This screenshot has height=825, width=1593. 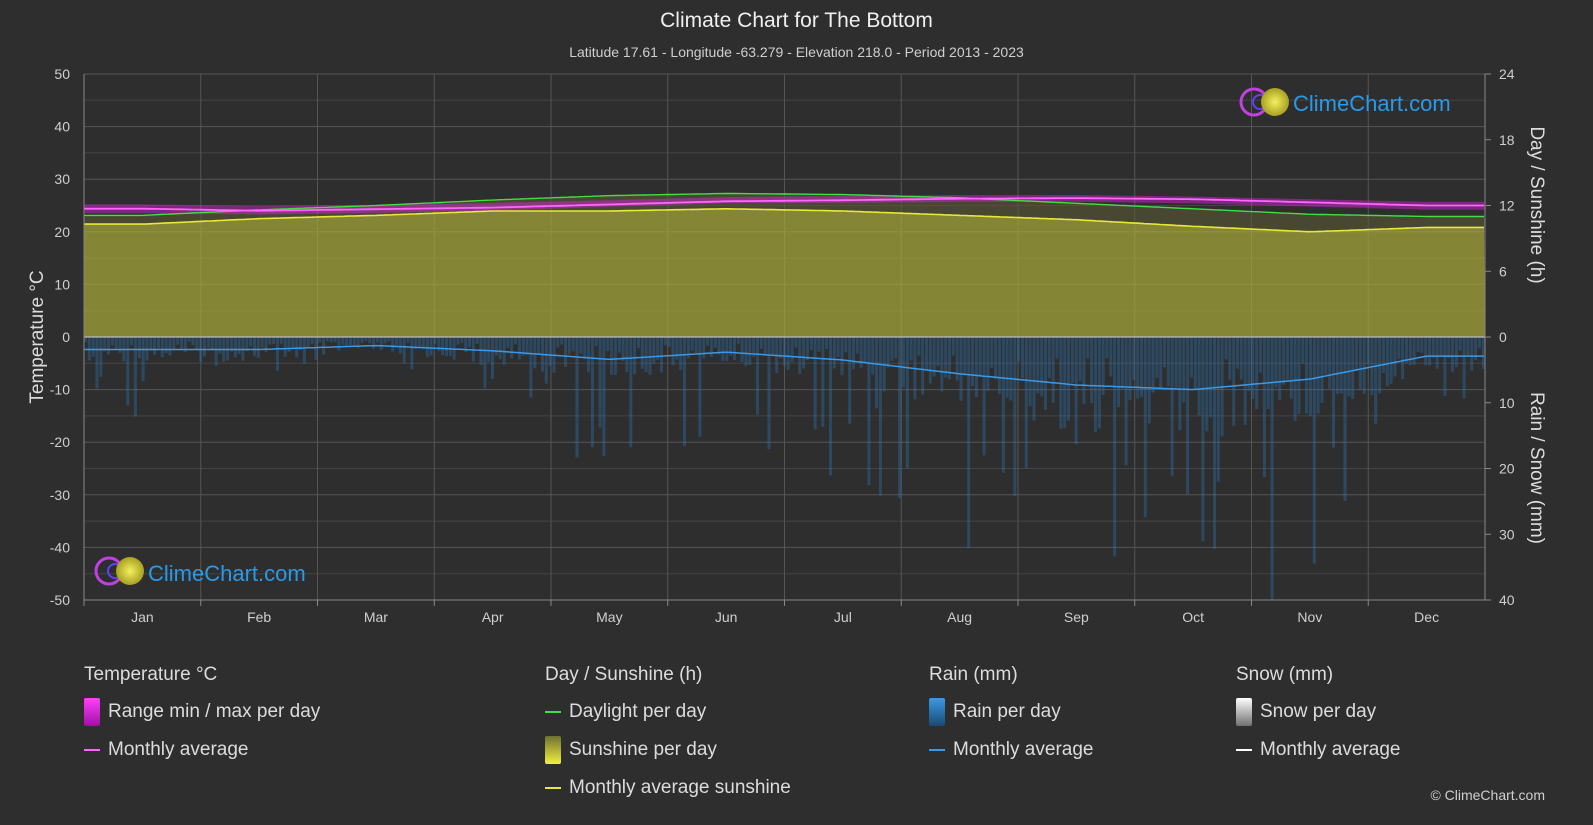 What do you see at coordinates (1285, 674) in the screenshot?
I see `legend-snow-heading: Snow (mm)` at bounding box center [1285, 674].